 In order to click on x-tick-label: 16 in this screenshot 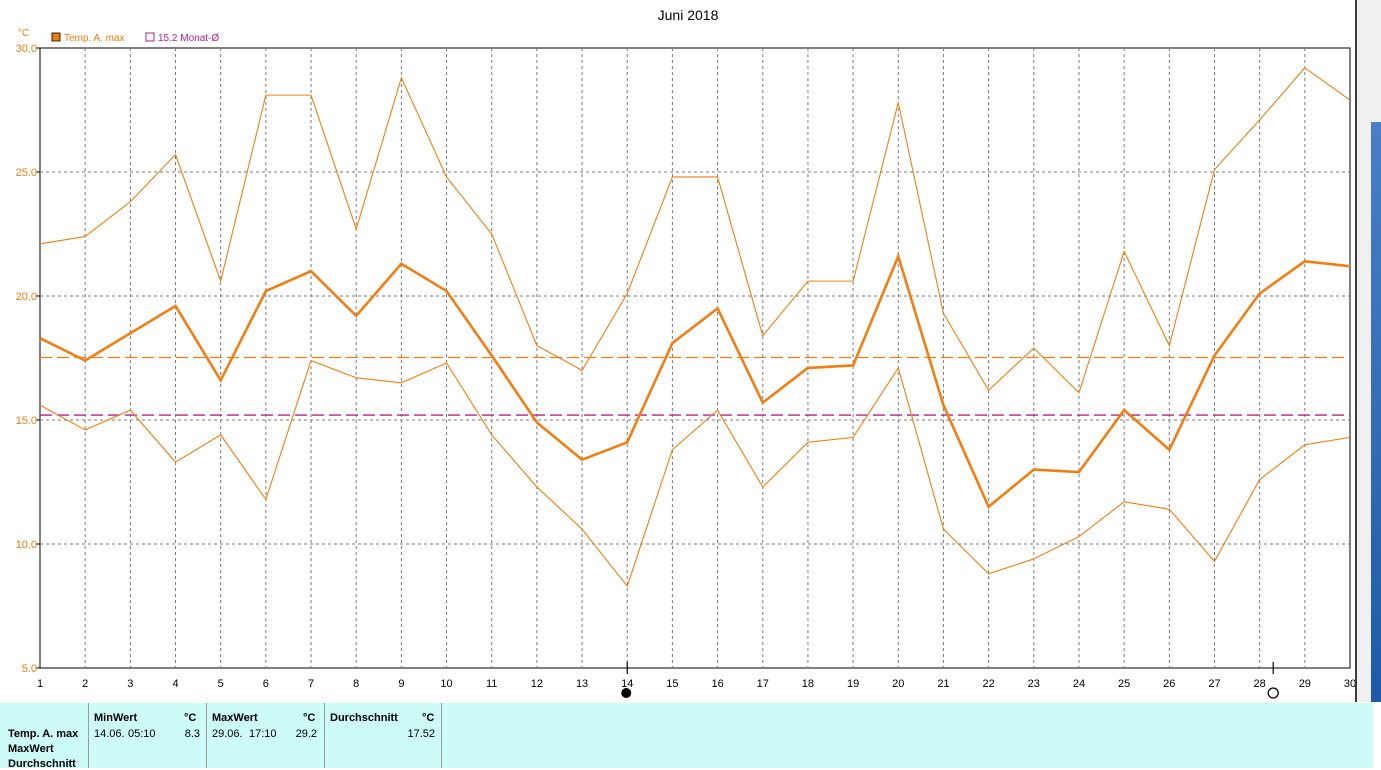, I will do `click(717, 684)`.